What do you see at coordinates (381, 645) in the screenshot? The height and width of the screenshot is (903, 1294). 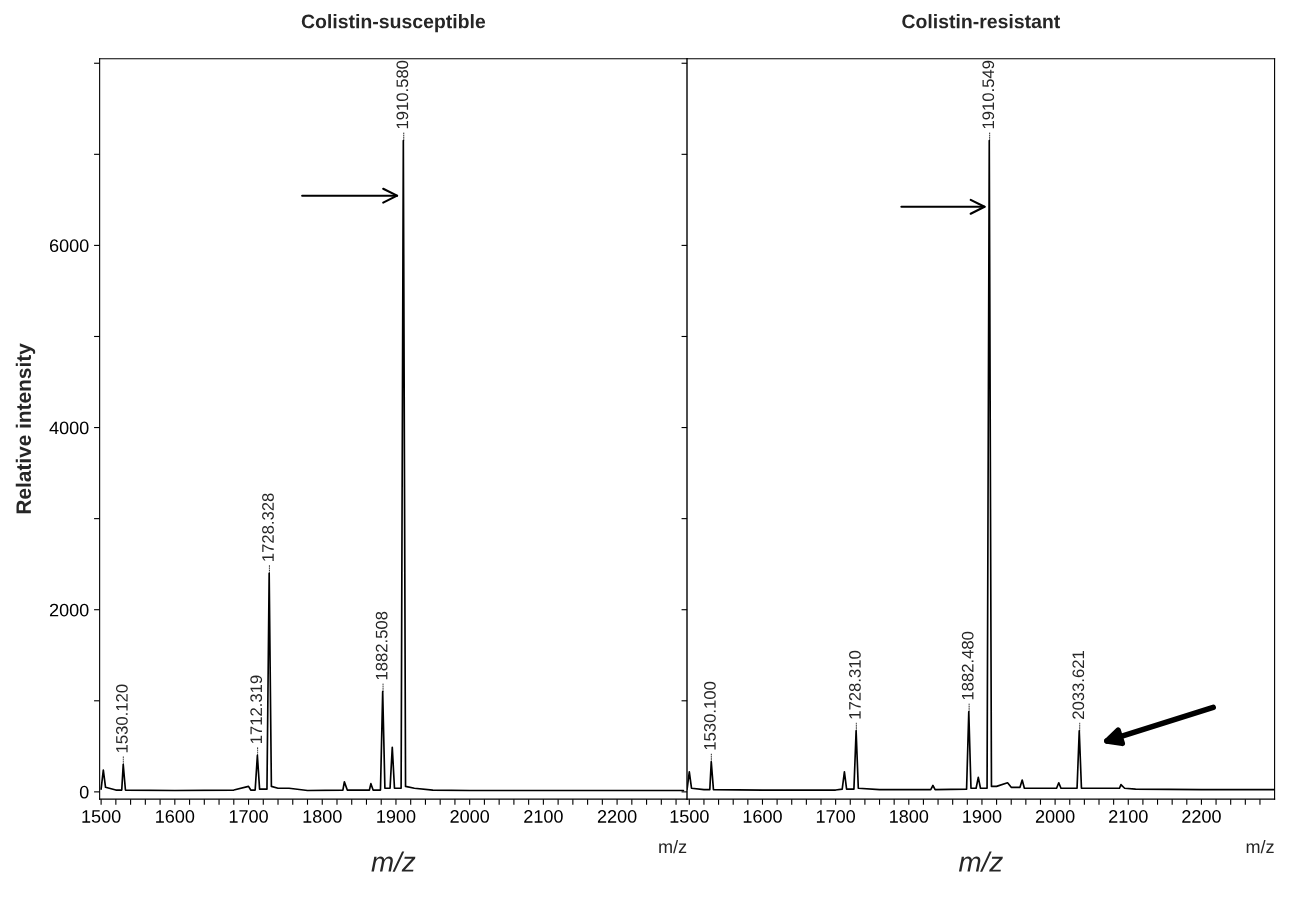 I see `annotation: 1882.508` at bounding box center [381, 645].